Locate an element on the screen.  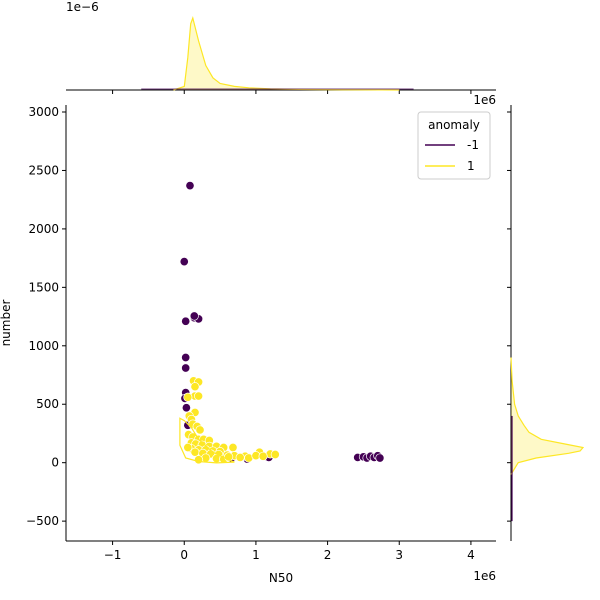
x-tick-label: 3 is located at coordinates (399, 555).